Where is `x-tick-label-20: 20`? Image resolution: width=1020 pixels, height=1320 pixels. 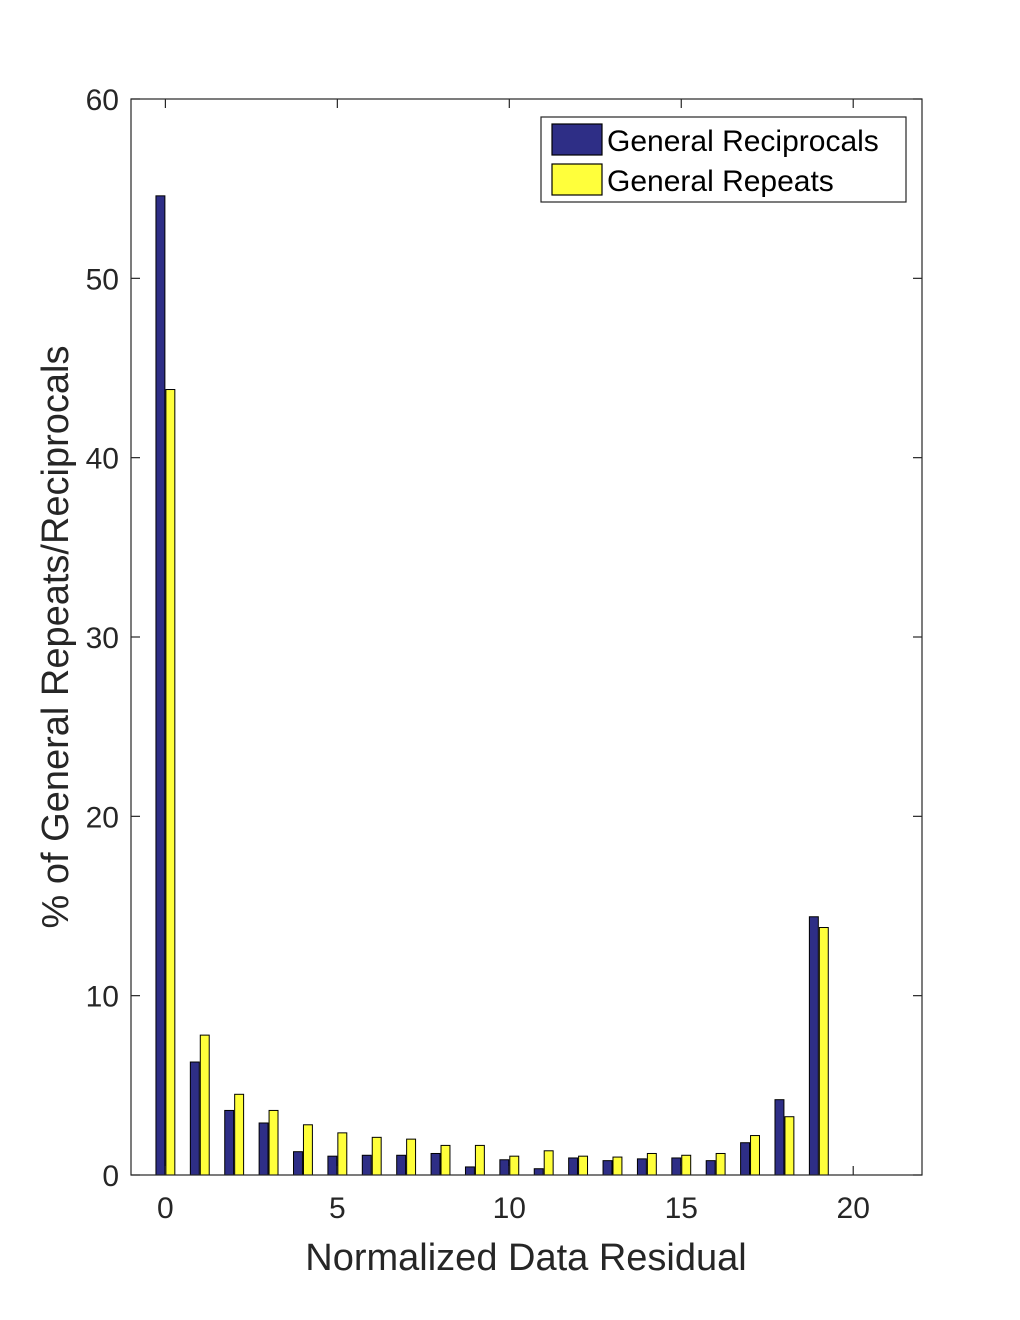
x-tick-label-20: 20 is located at coordinates (853, 1208).